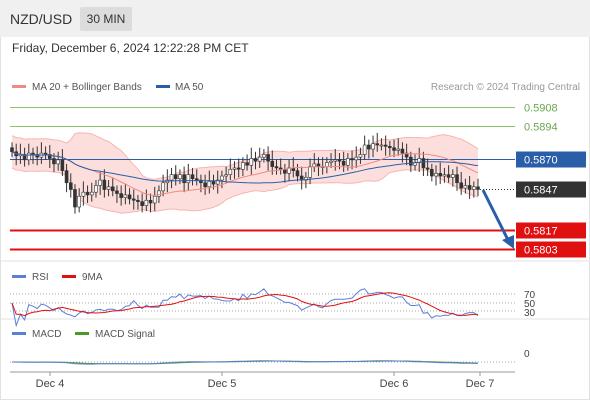 The width and height of the screenshot is (590, 400). Describe the element at coordinates (298, 249) in the screenshot. I see `level-0.5803: 0.5803` at that location.